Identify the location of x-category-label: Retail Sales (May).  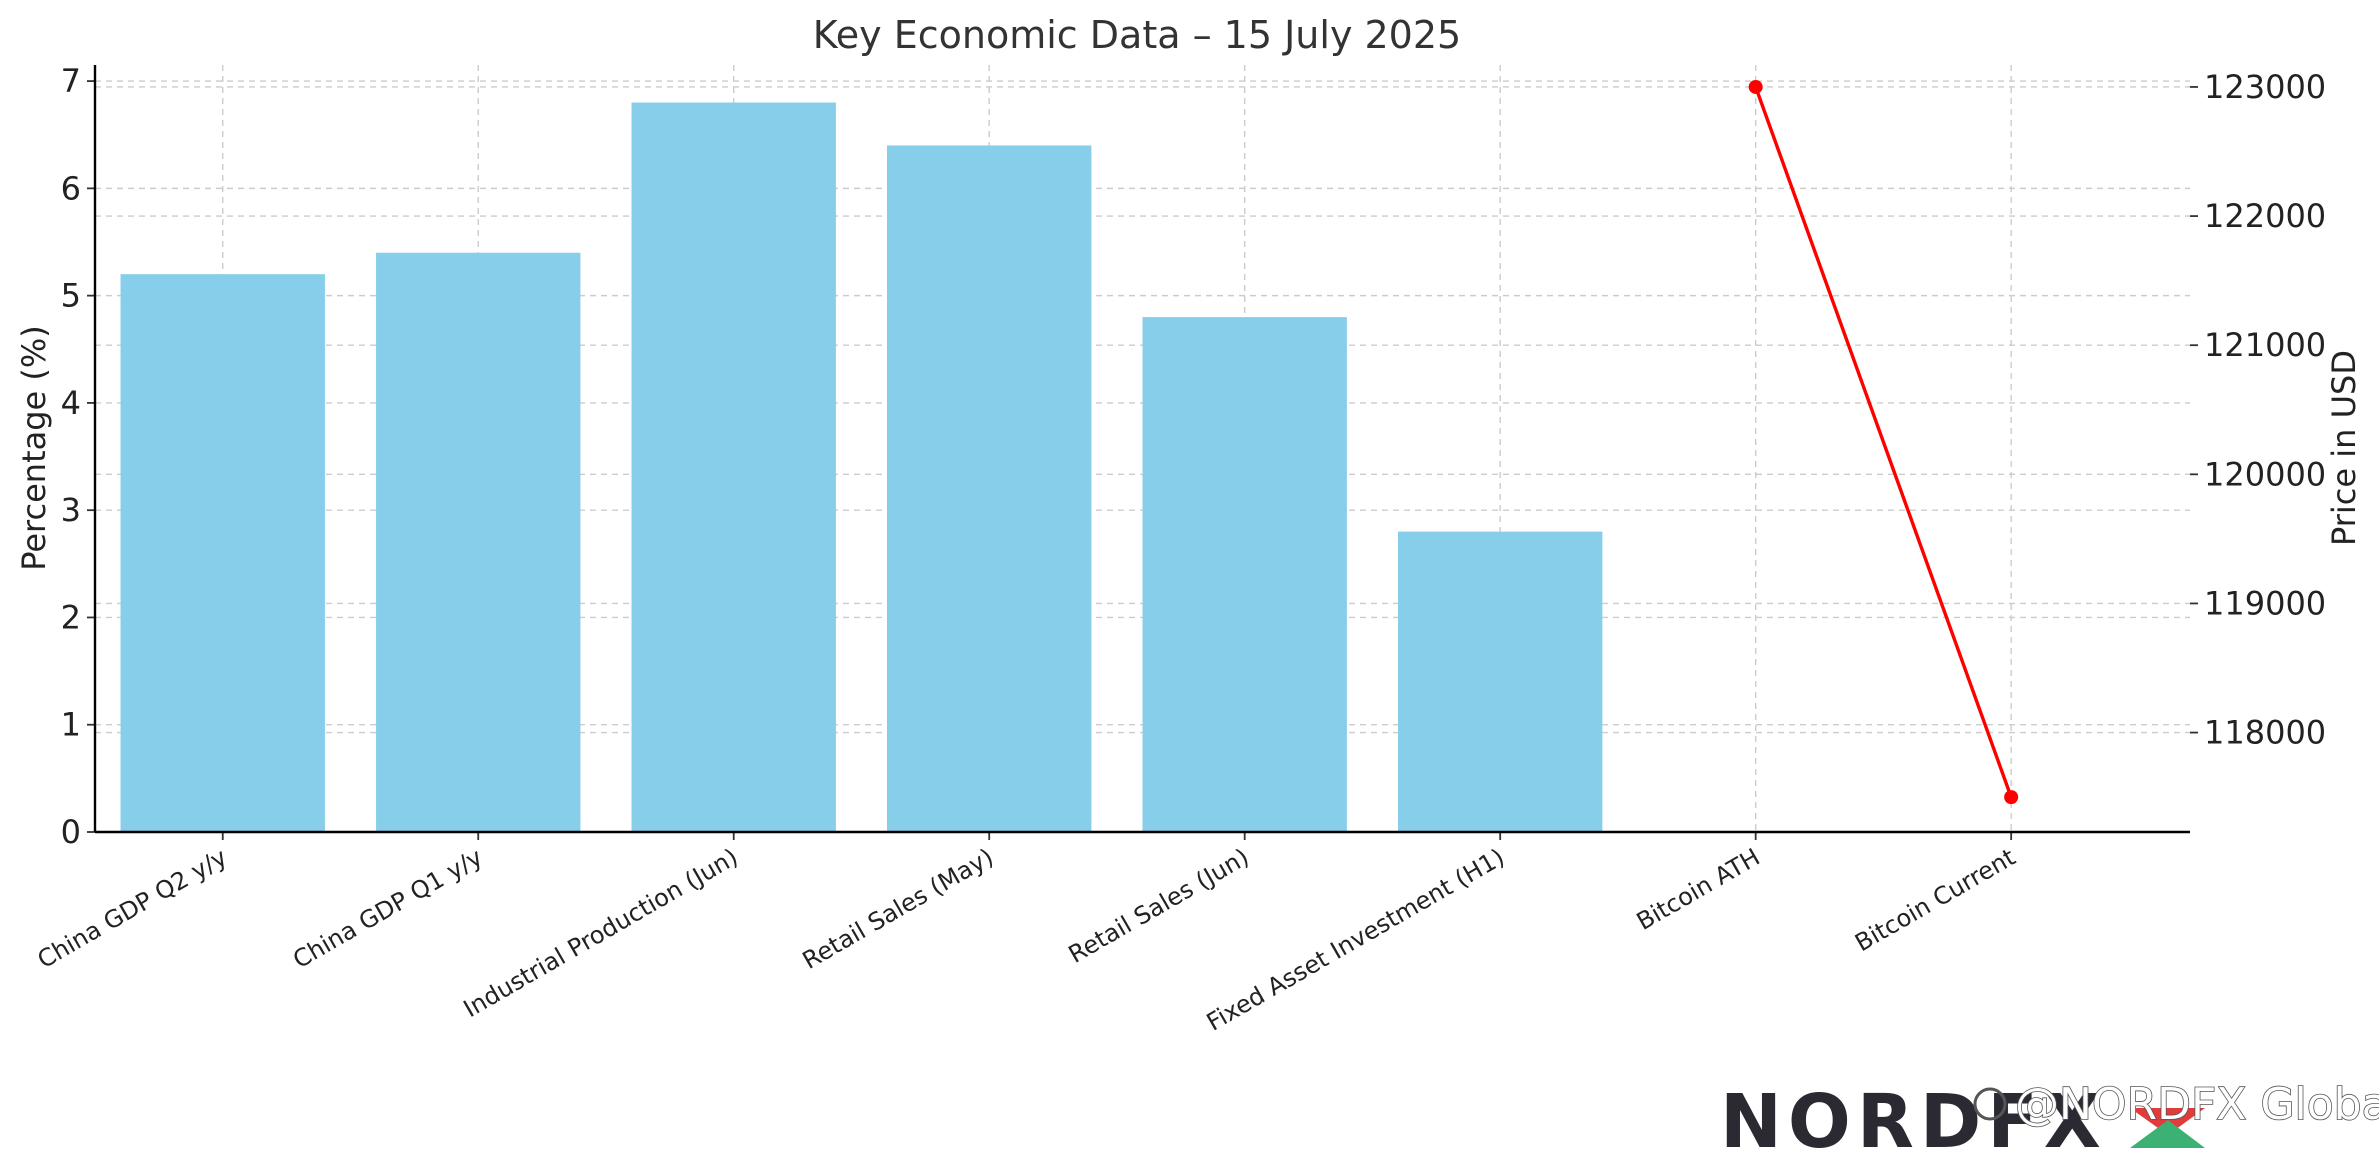
(898, 909).